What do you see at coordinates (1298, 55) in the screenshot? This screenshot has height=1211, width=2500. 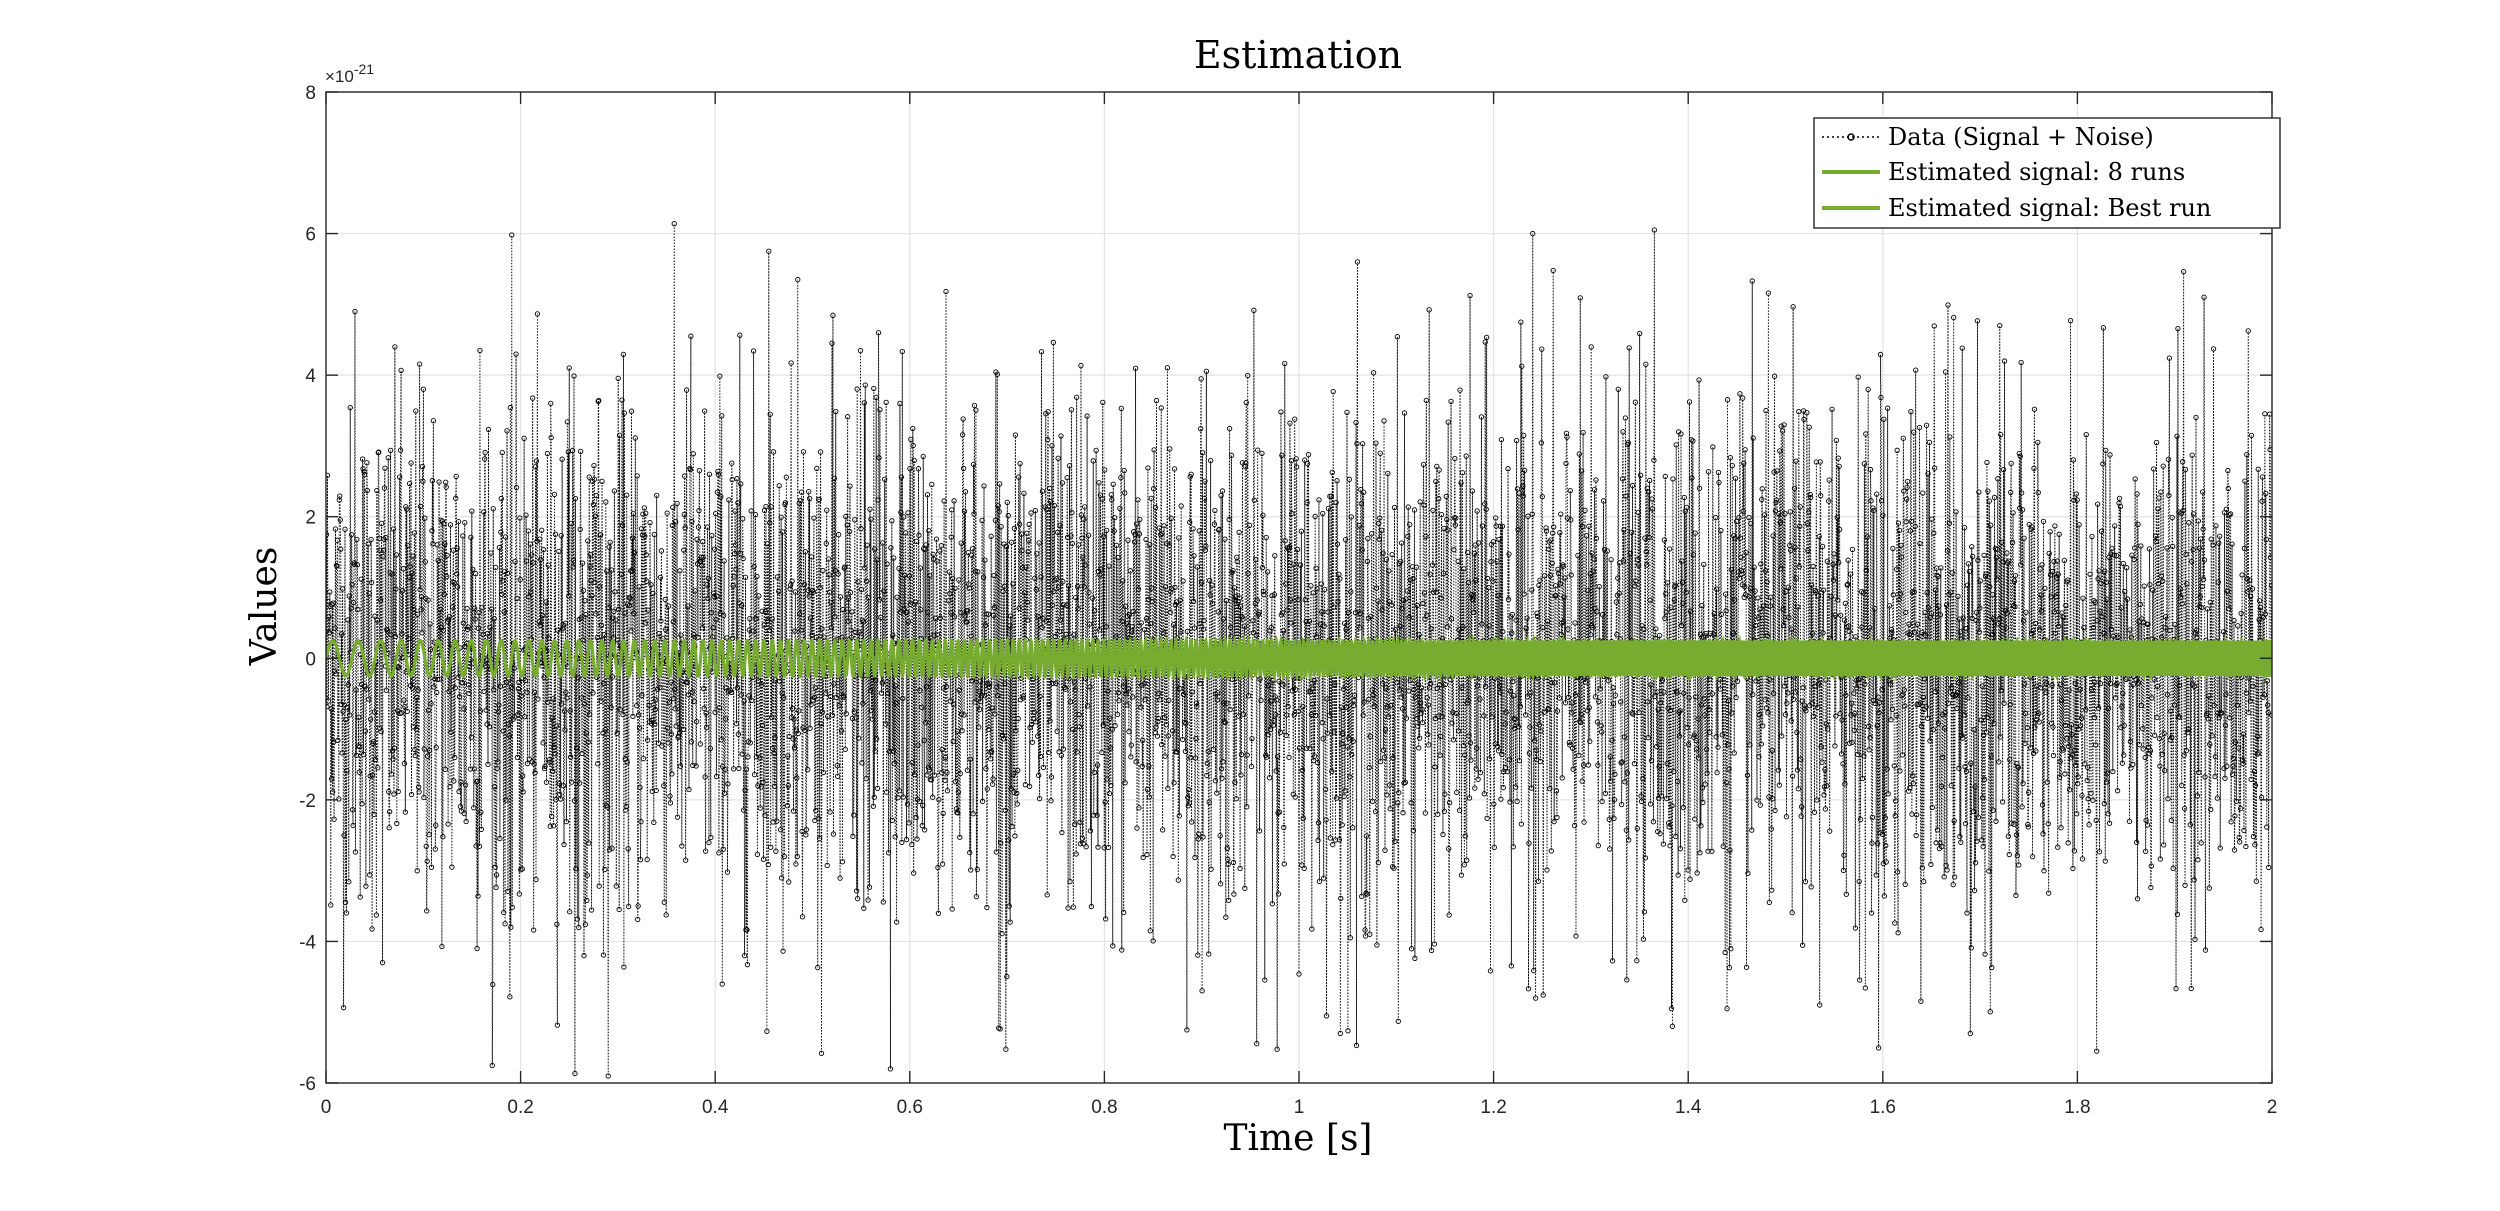 I see `chart-title: Estimation` at bounding box center [1298, 55].